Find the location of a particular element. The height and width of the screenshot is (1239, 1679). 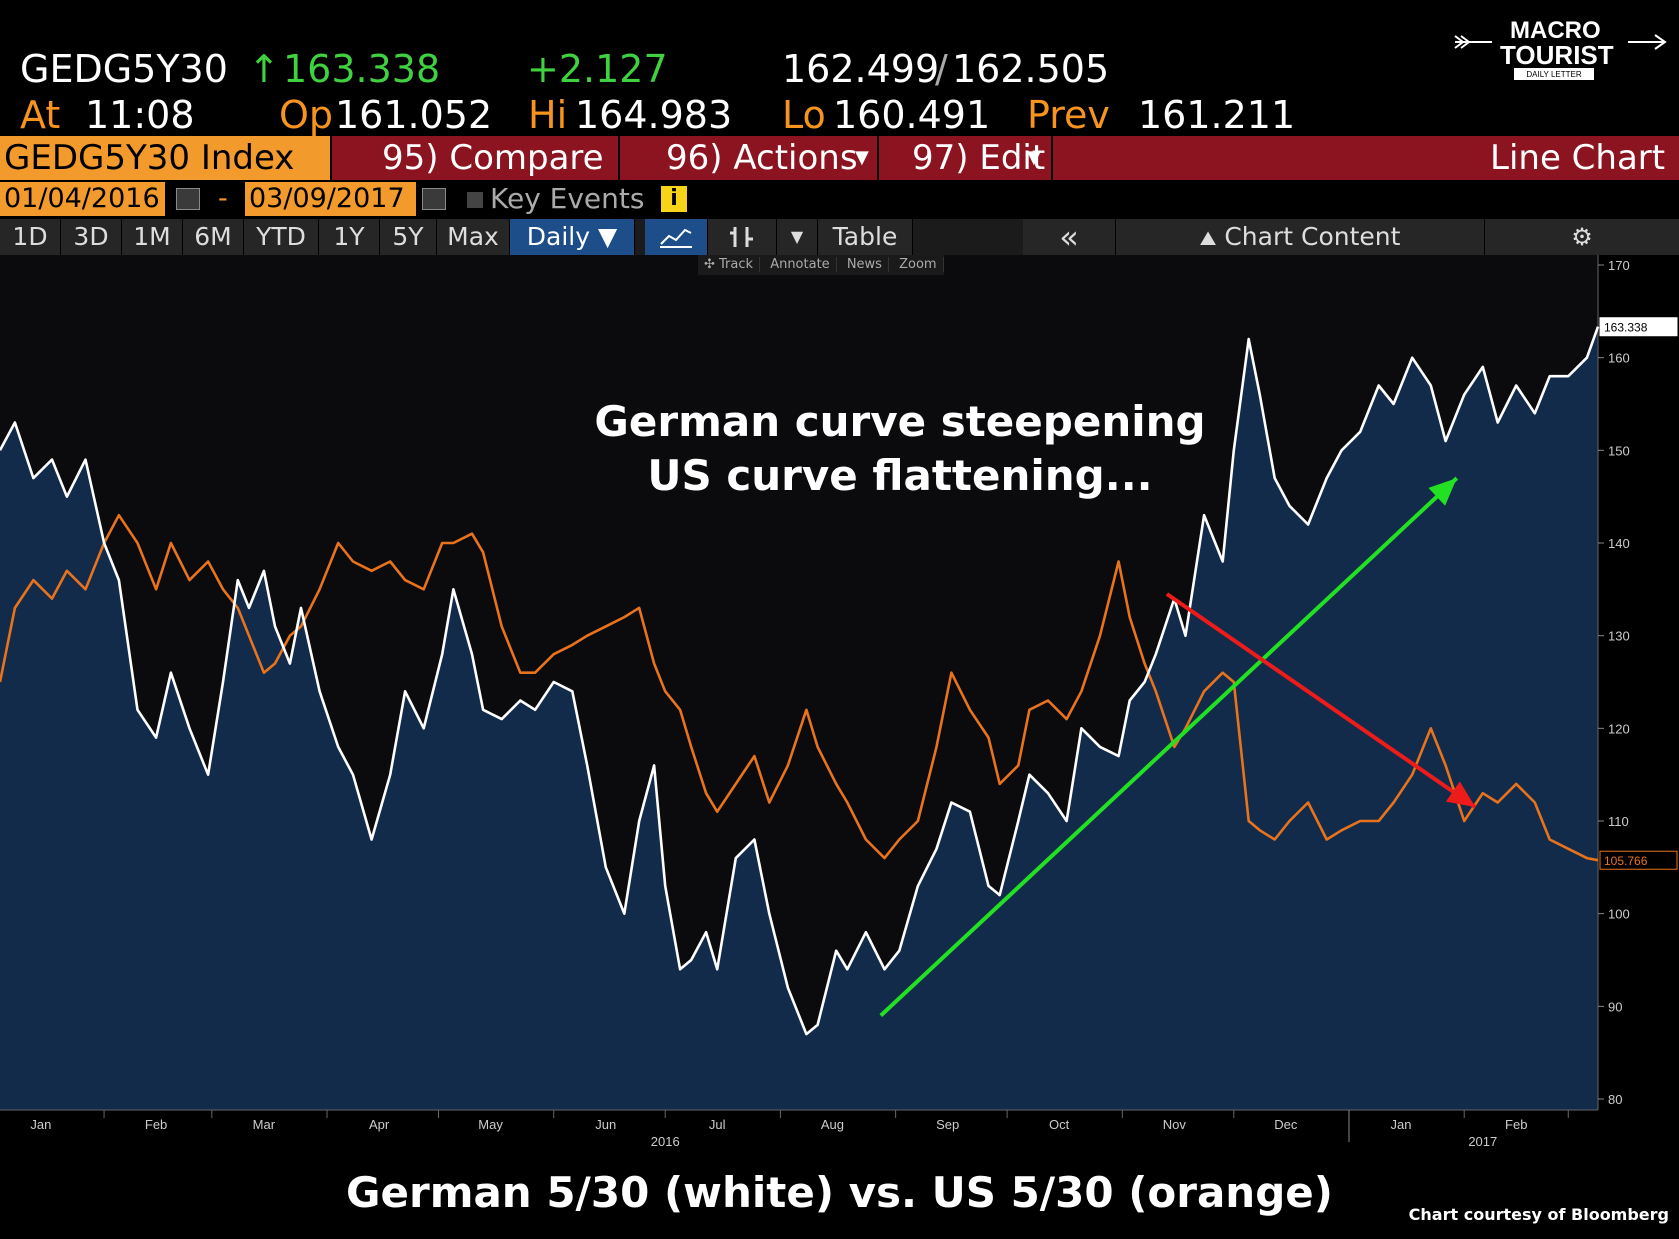

actions-chevron-down-icon: ▼ is located at coordinates (862, 157).